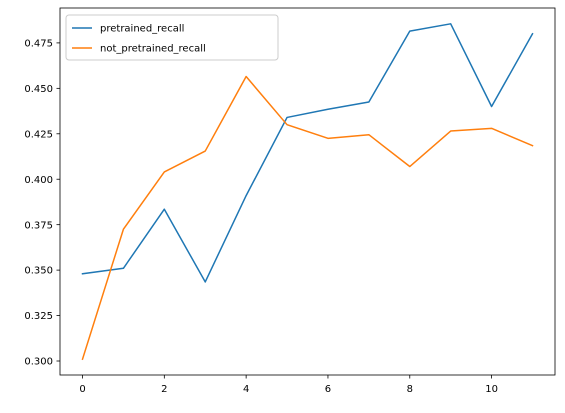 This screenshot has height=413, width=565. What do you see at coordinates (38, 44) in the screenshot?
I see `y-tick-label: 0.475` at bounding box center [38, 44].